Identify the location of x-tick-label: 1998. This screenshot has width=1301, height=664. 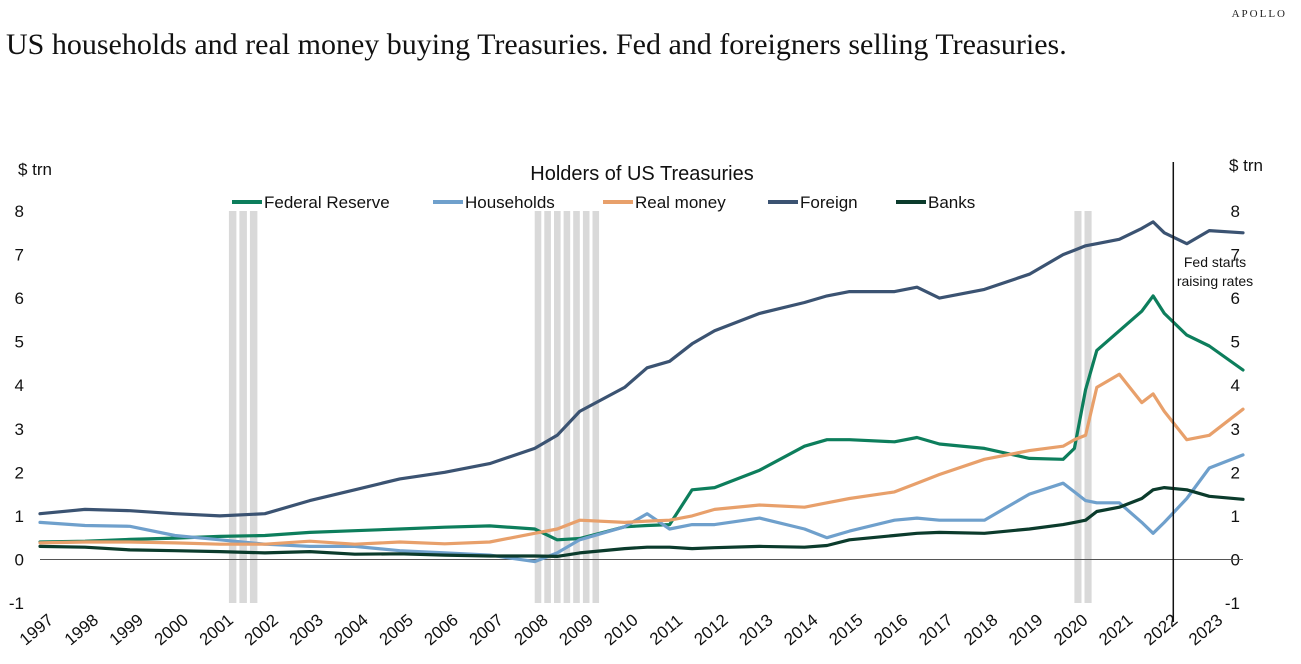
(81, 629).